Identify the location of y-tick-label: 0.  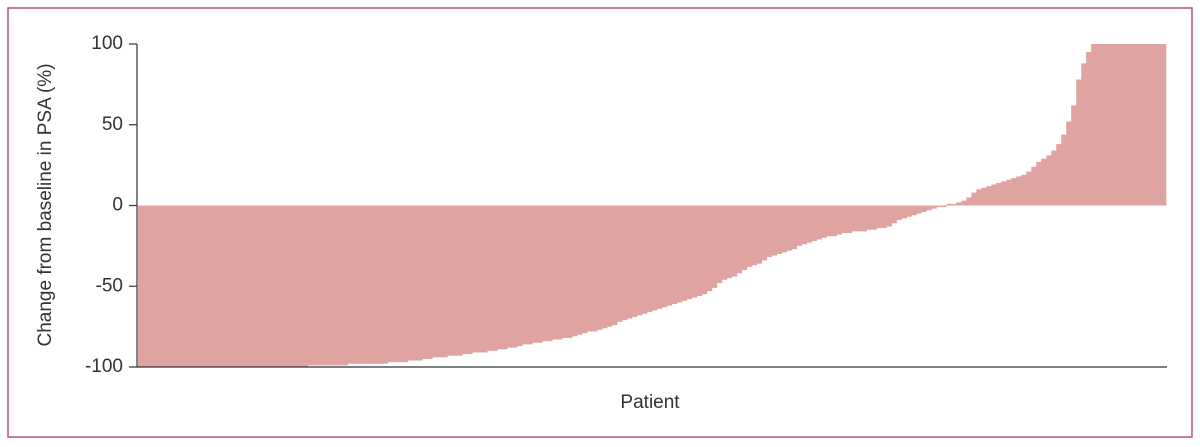
(117, 205).